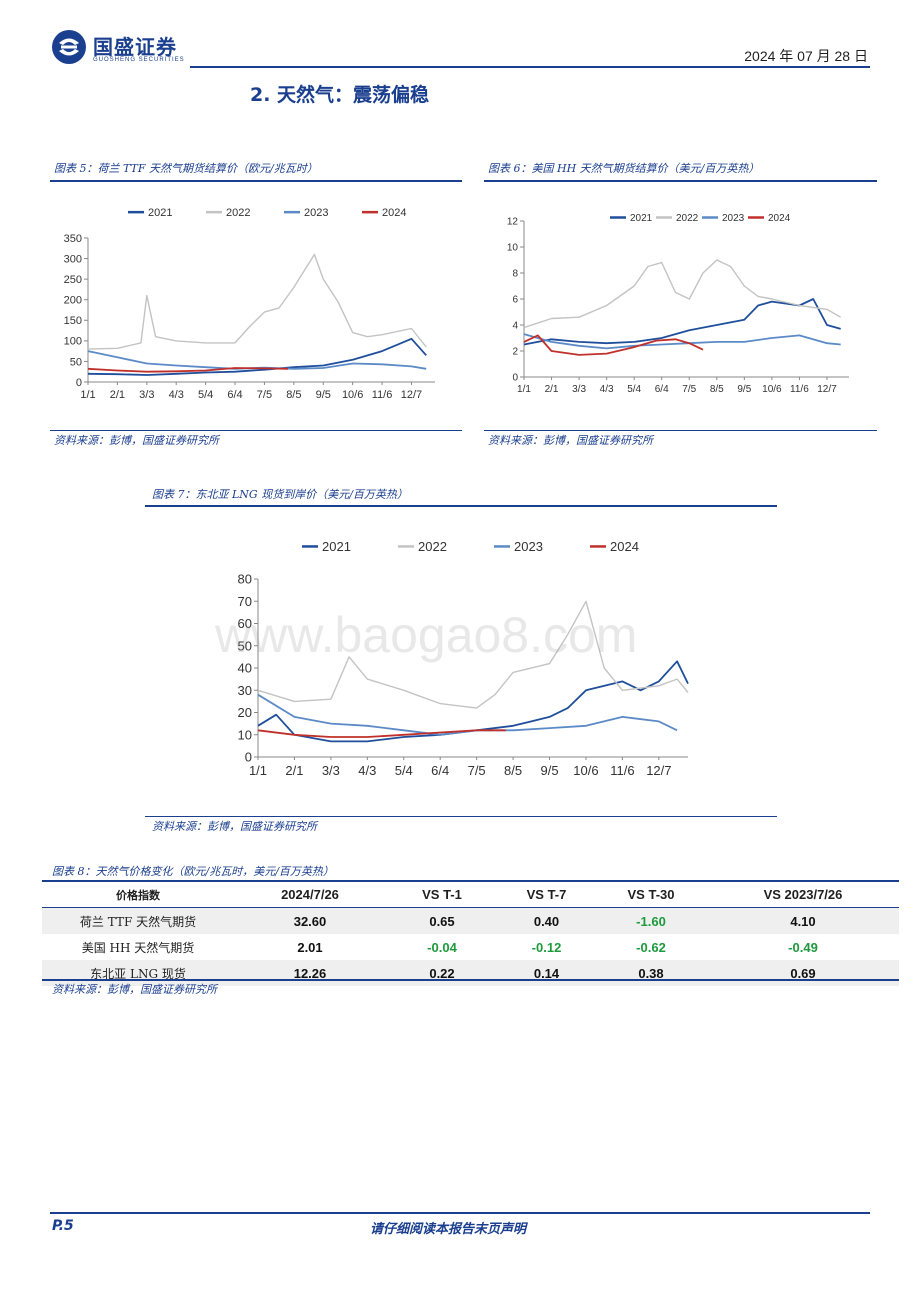 This screenshot has width=920, height=1302. Describe the element at coordinates (546, 920) in the screenshot. I see `table-cell: 0.40` at that location.